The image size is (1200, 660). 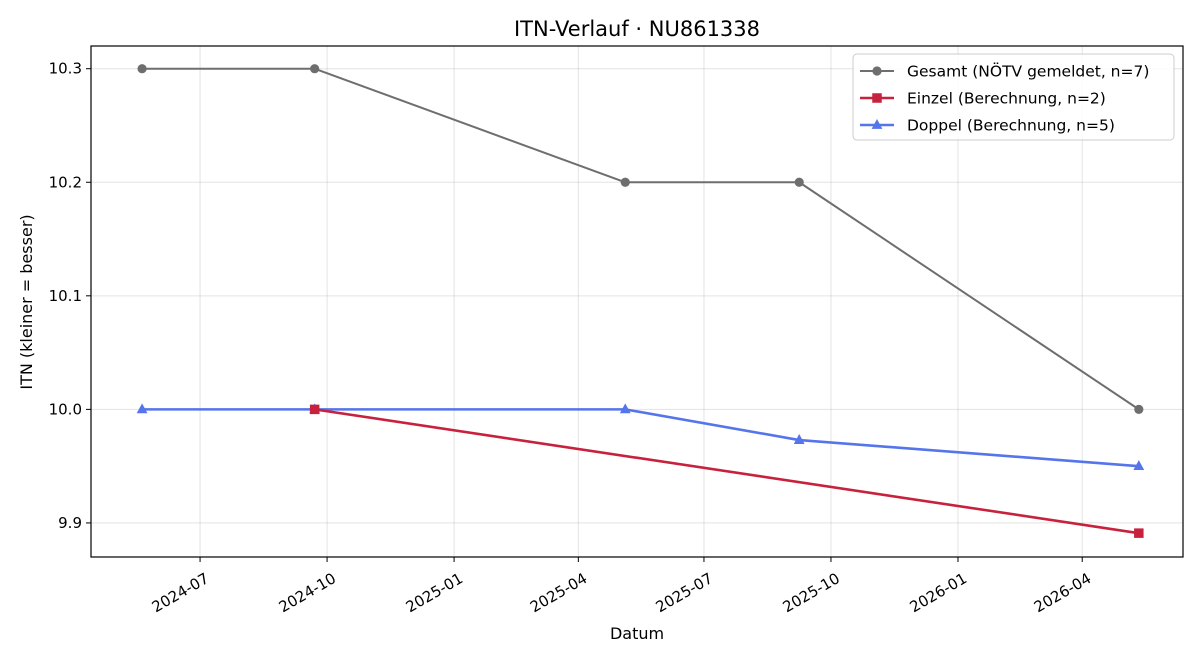 What do you see at coordinates (180, 592) in the screenshot?
I see `x-tick-label: 2024-07` at bounding box center [180, 592].